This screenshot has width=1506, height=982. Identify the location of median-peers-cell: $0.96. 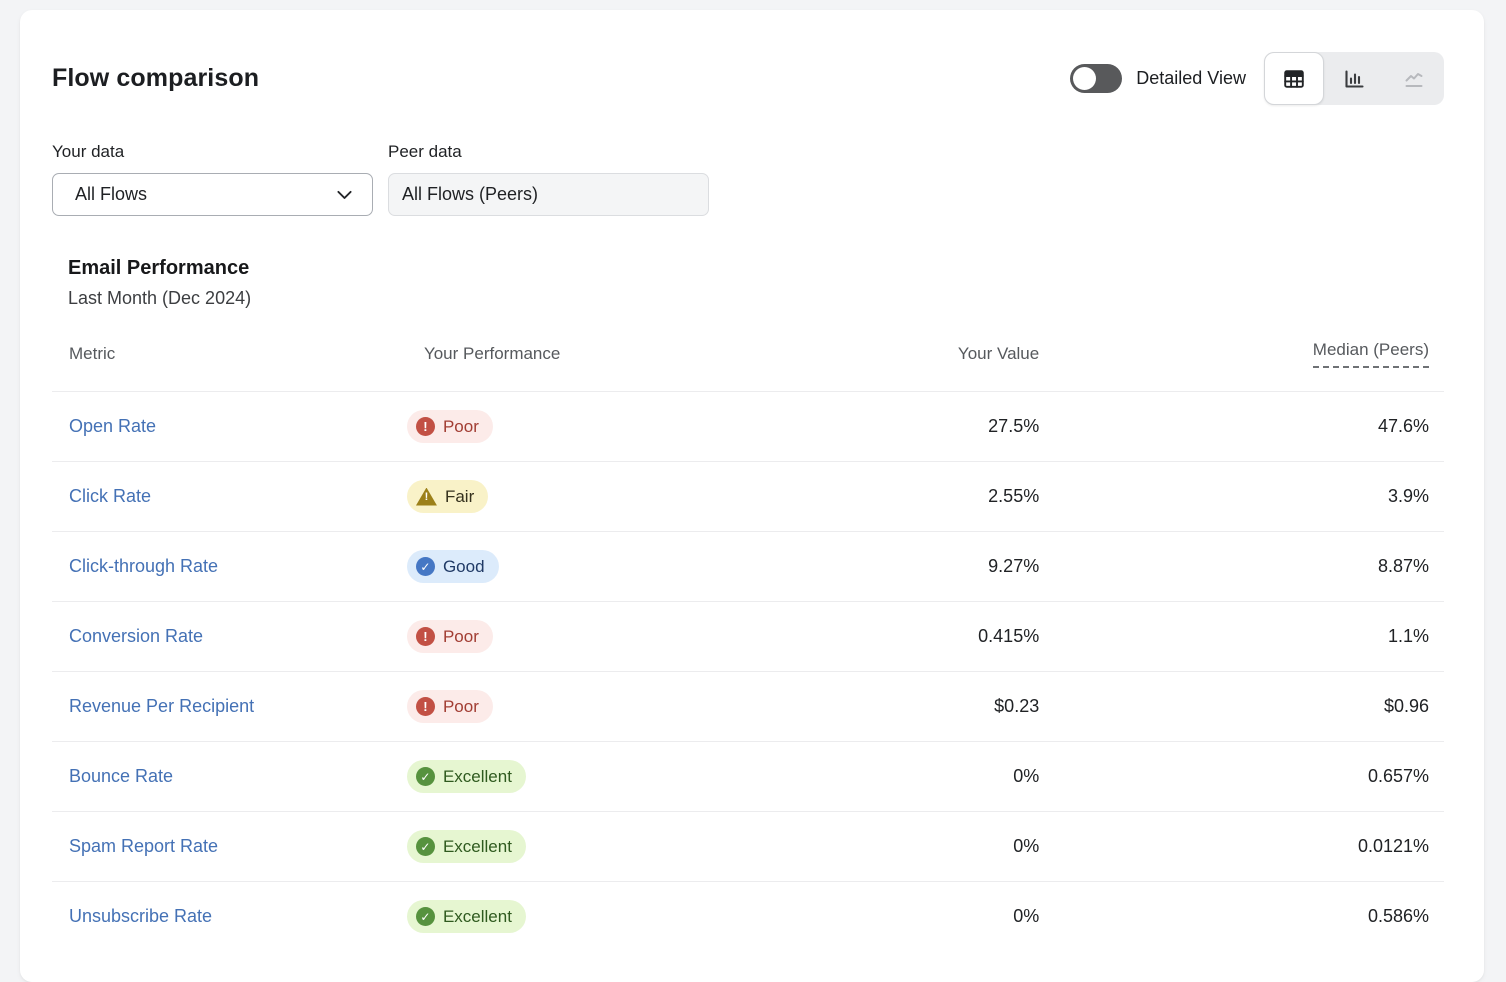
(1406, 706).